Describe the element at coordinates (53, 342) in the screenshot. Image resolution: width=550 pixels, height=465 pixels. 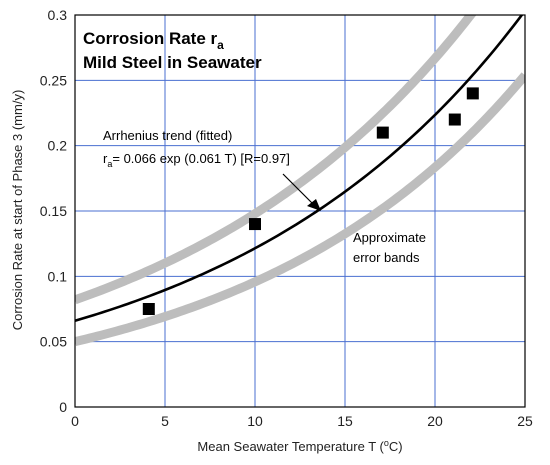
I see `y-tick-label: 0.05` at that location.